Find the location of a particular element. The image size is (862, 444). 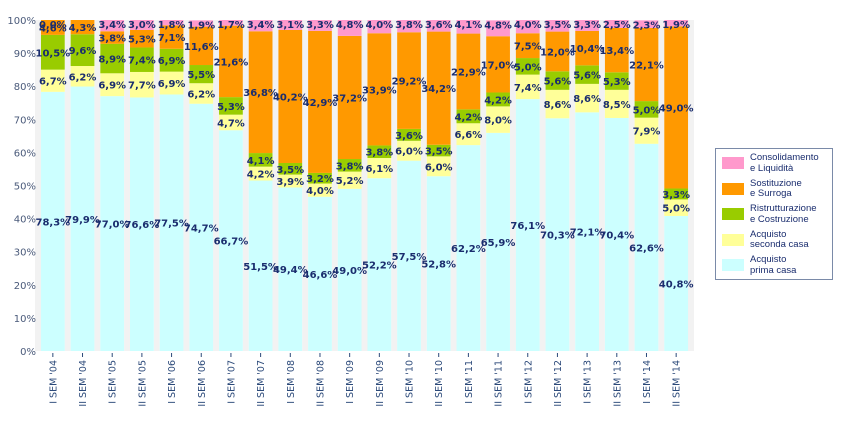

legend-item: Acquisto seconda casa is located at coordinates (777, 242).